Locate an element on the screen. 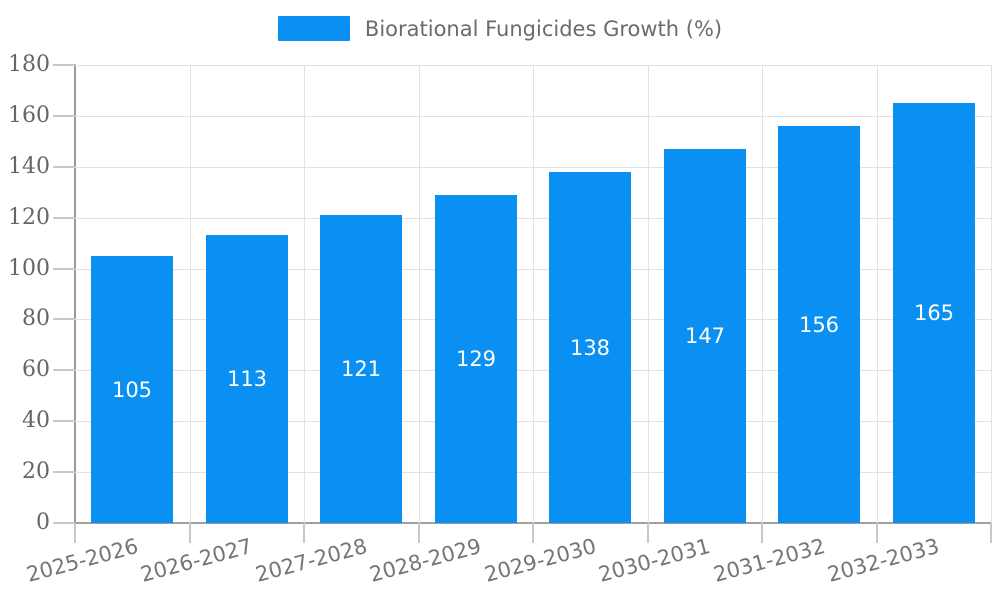  bar-value-label: 165 is located at coordinates (934, 313).